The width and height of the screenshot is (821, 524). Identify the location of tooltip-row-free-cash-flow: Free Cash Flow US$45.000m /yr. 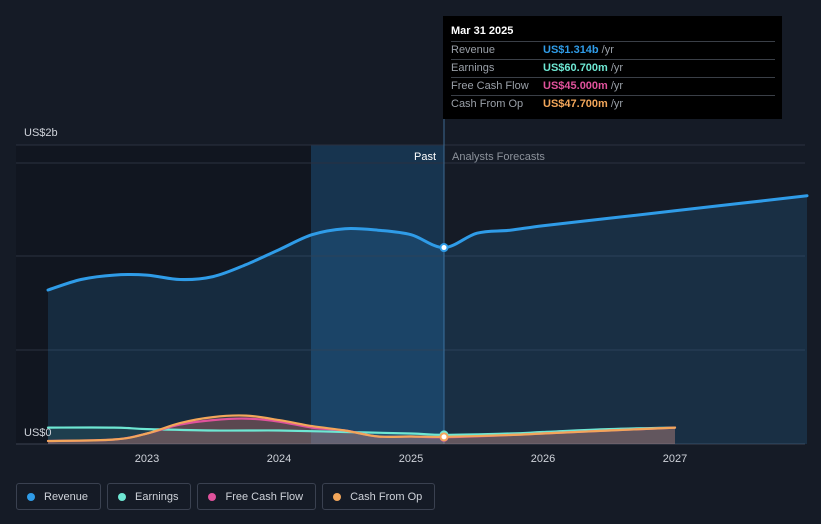
(613, 86).